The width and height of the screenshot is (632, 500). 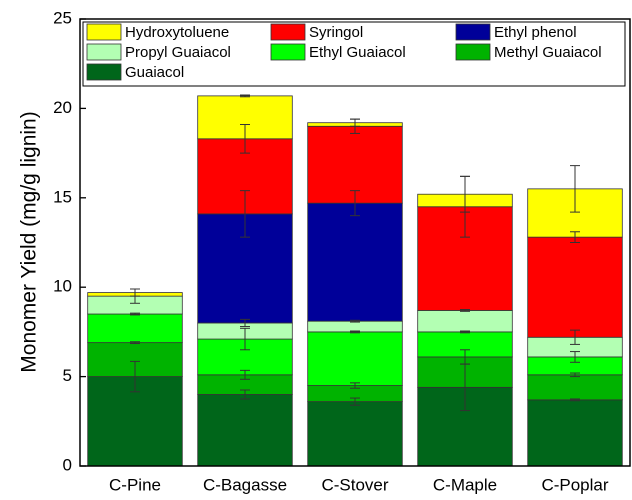 What do you see at coordinates (336, 32) in the screenshot?
I see `legend-label: Syringol` at bounding box center [336, 32].